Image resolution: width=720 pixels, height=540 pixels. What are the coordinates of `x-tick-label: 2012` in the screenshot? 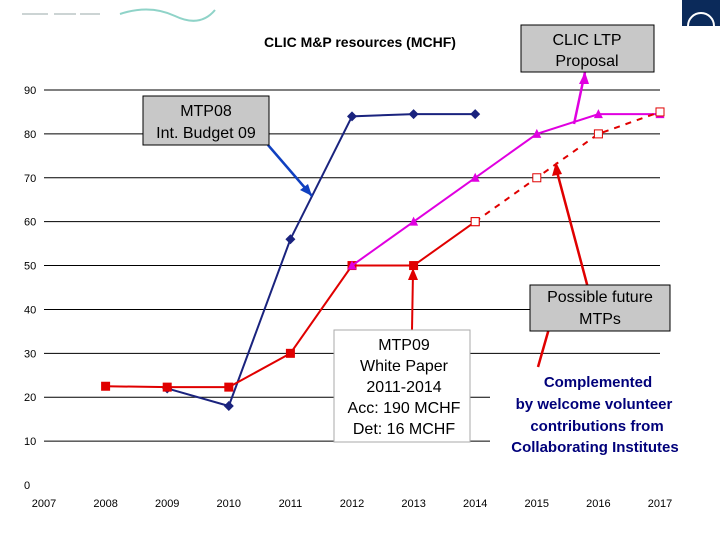 It's located at (352, 504).